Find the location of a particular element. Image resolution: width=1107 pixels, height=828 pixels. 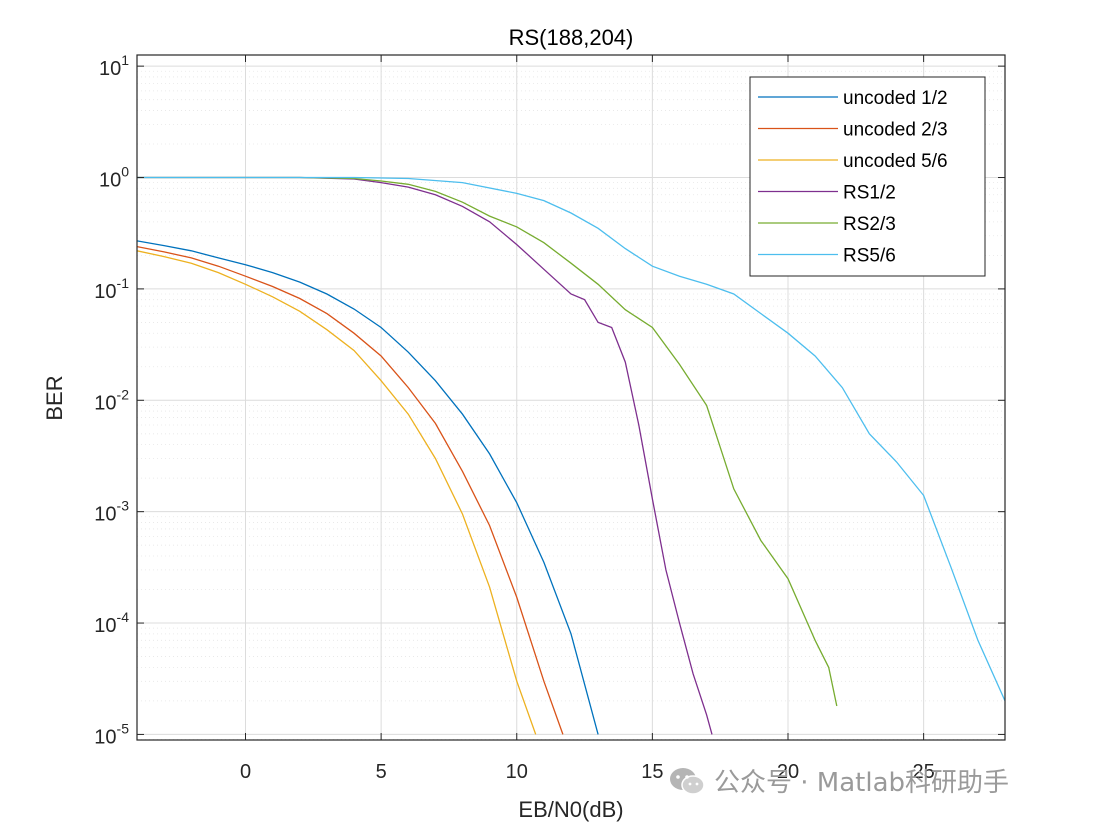

x-tick-label: 20 is located at coordinates (788, 772).